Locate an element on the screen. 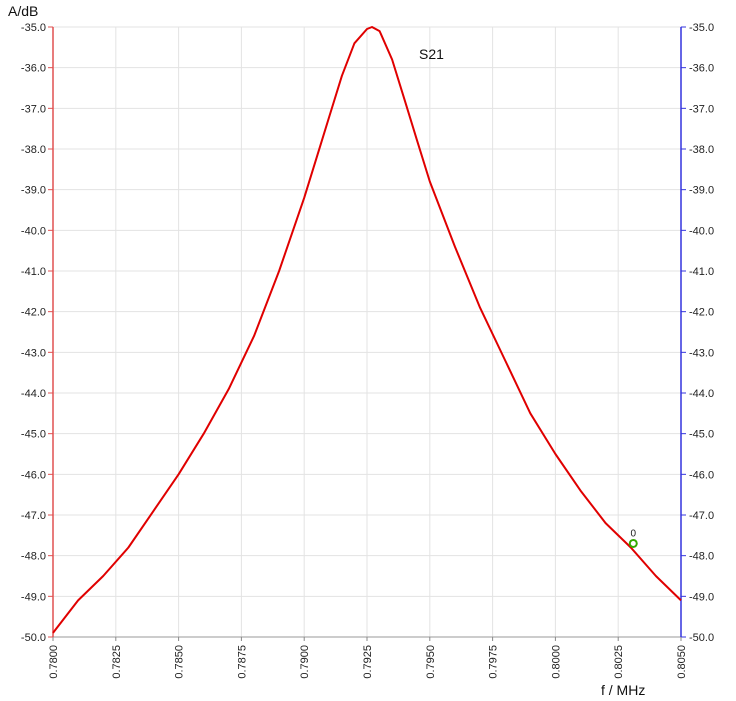  right-y-tick-label: -46.0 is located at coordinates (701, 475).